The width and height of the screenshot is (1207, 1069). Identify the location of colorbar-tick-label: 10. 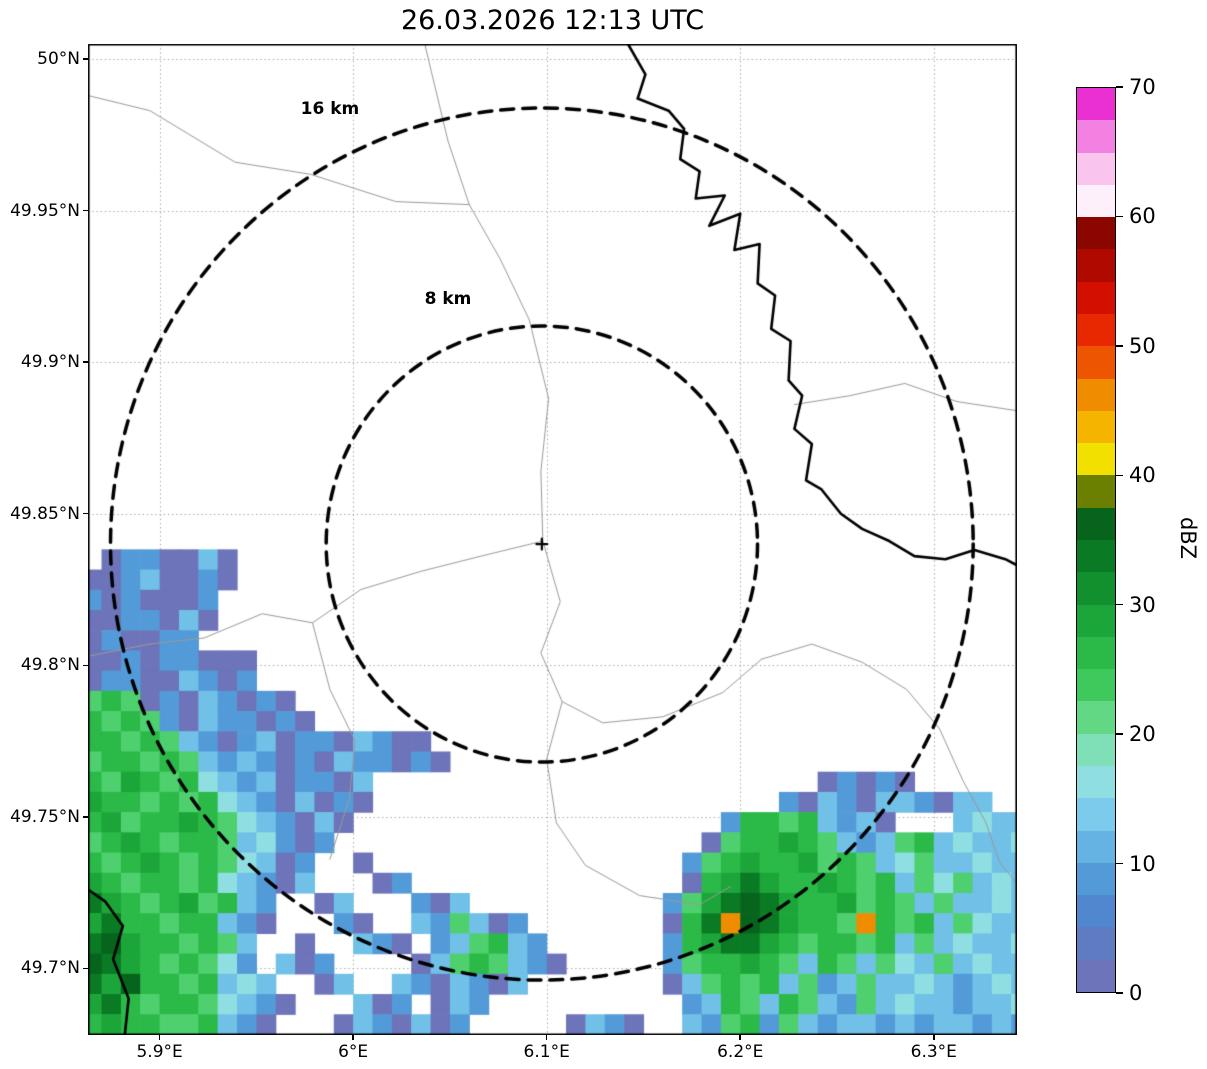
(1142, 863).